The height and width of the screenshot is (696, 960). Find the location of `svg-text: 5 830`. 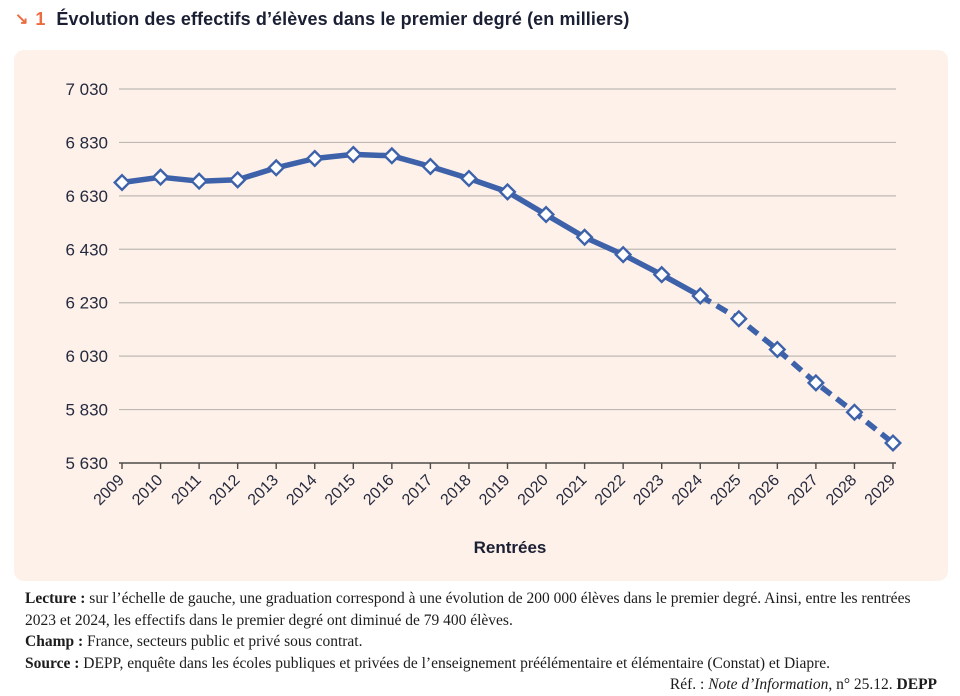

svg-text: 5 830 is located at coordinates (86, 410).